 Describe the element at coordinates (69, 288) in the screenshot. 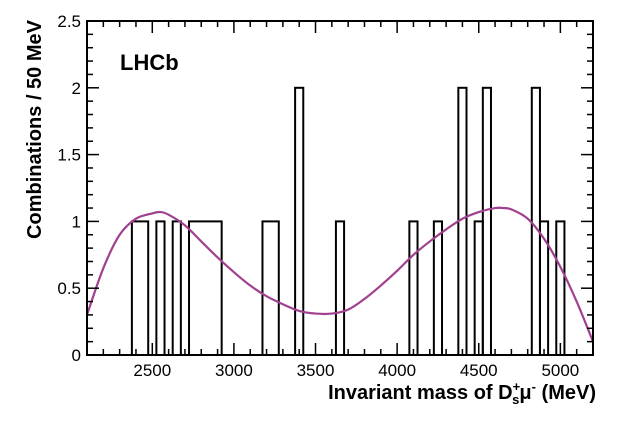

I see `y-tick-label: 0.5` at that location.